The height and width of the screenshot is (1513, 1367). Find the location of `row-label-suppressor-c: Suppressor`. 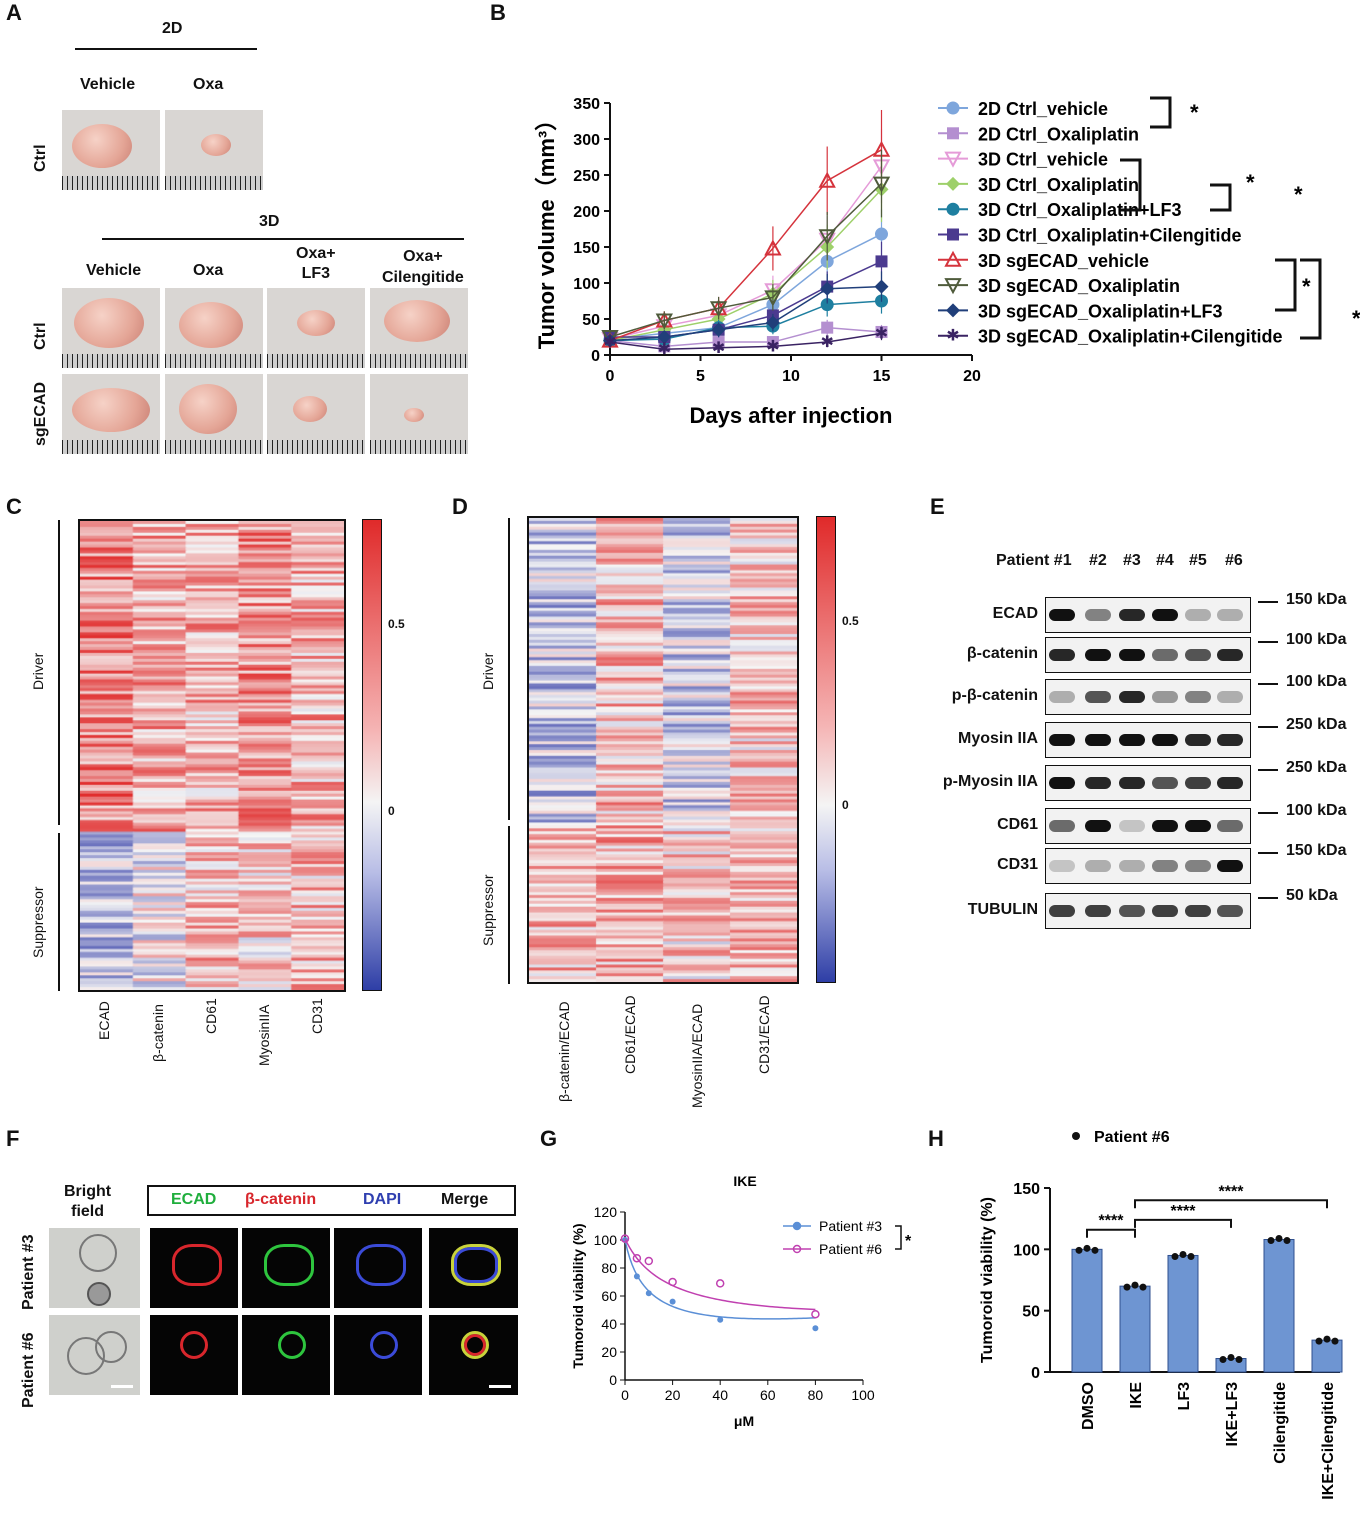

row-label-suppressor-c: Suppressor is located at coordinates (38, 922).